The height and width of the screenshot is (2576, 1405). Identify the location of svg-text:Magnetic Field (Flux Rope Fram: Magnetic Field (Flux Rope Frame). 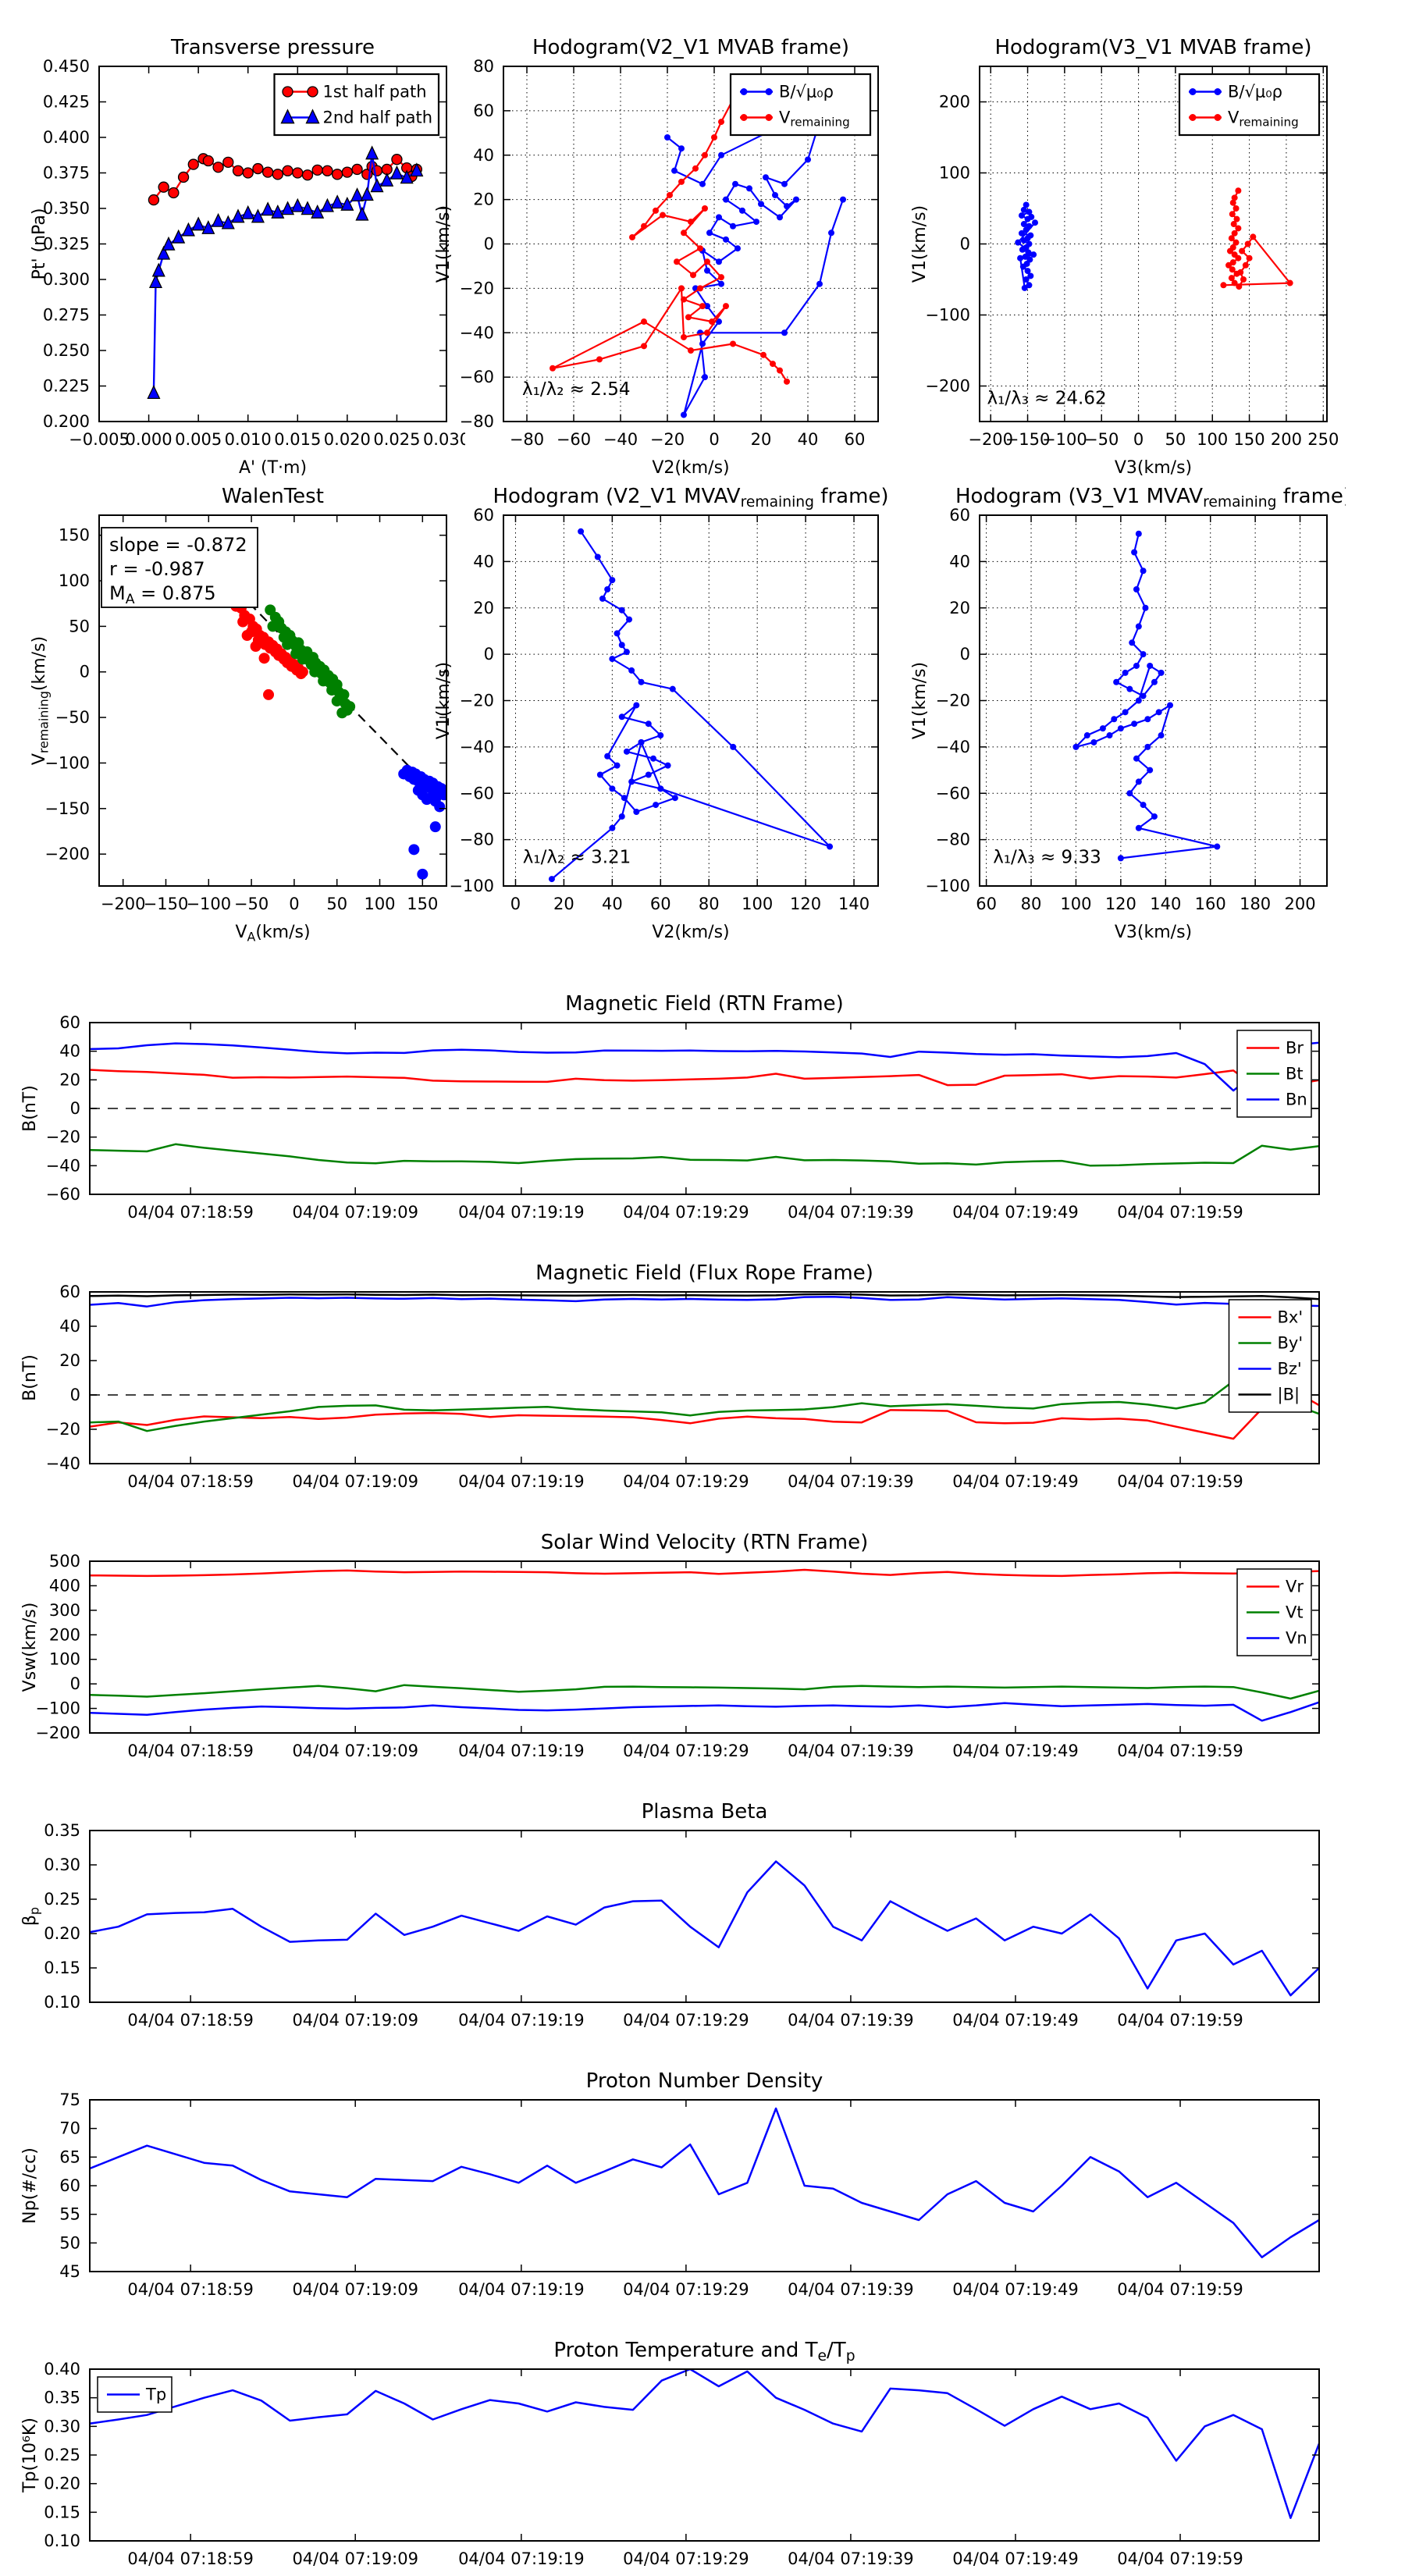
(704, 1273).